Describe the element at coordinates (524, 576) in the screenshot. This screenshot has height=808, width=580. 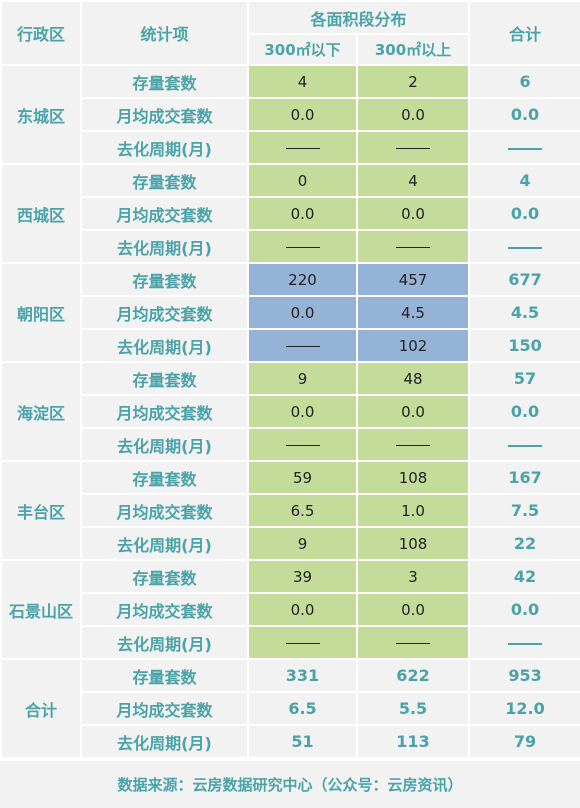
I see `value-total: 42` at that location.